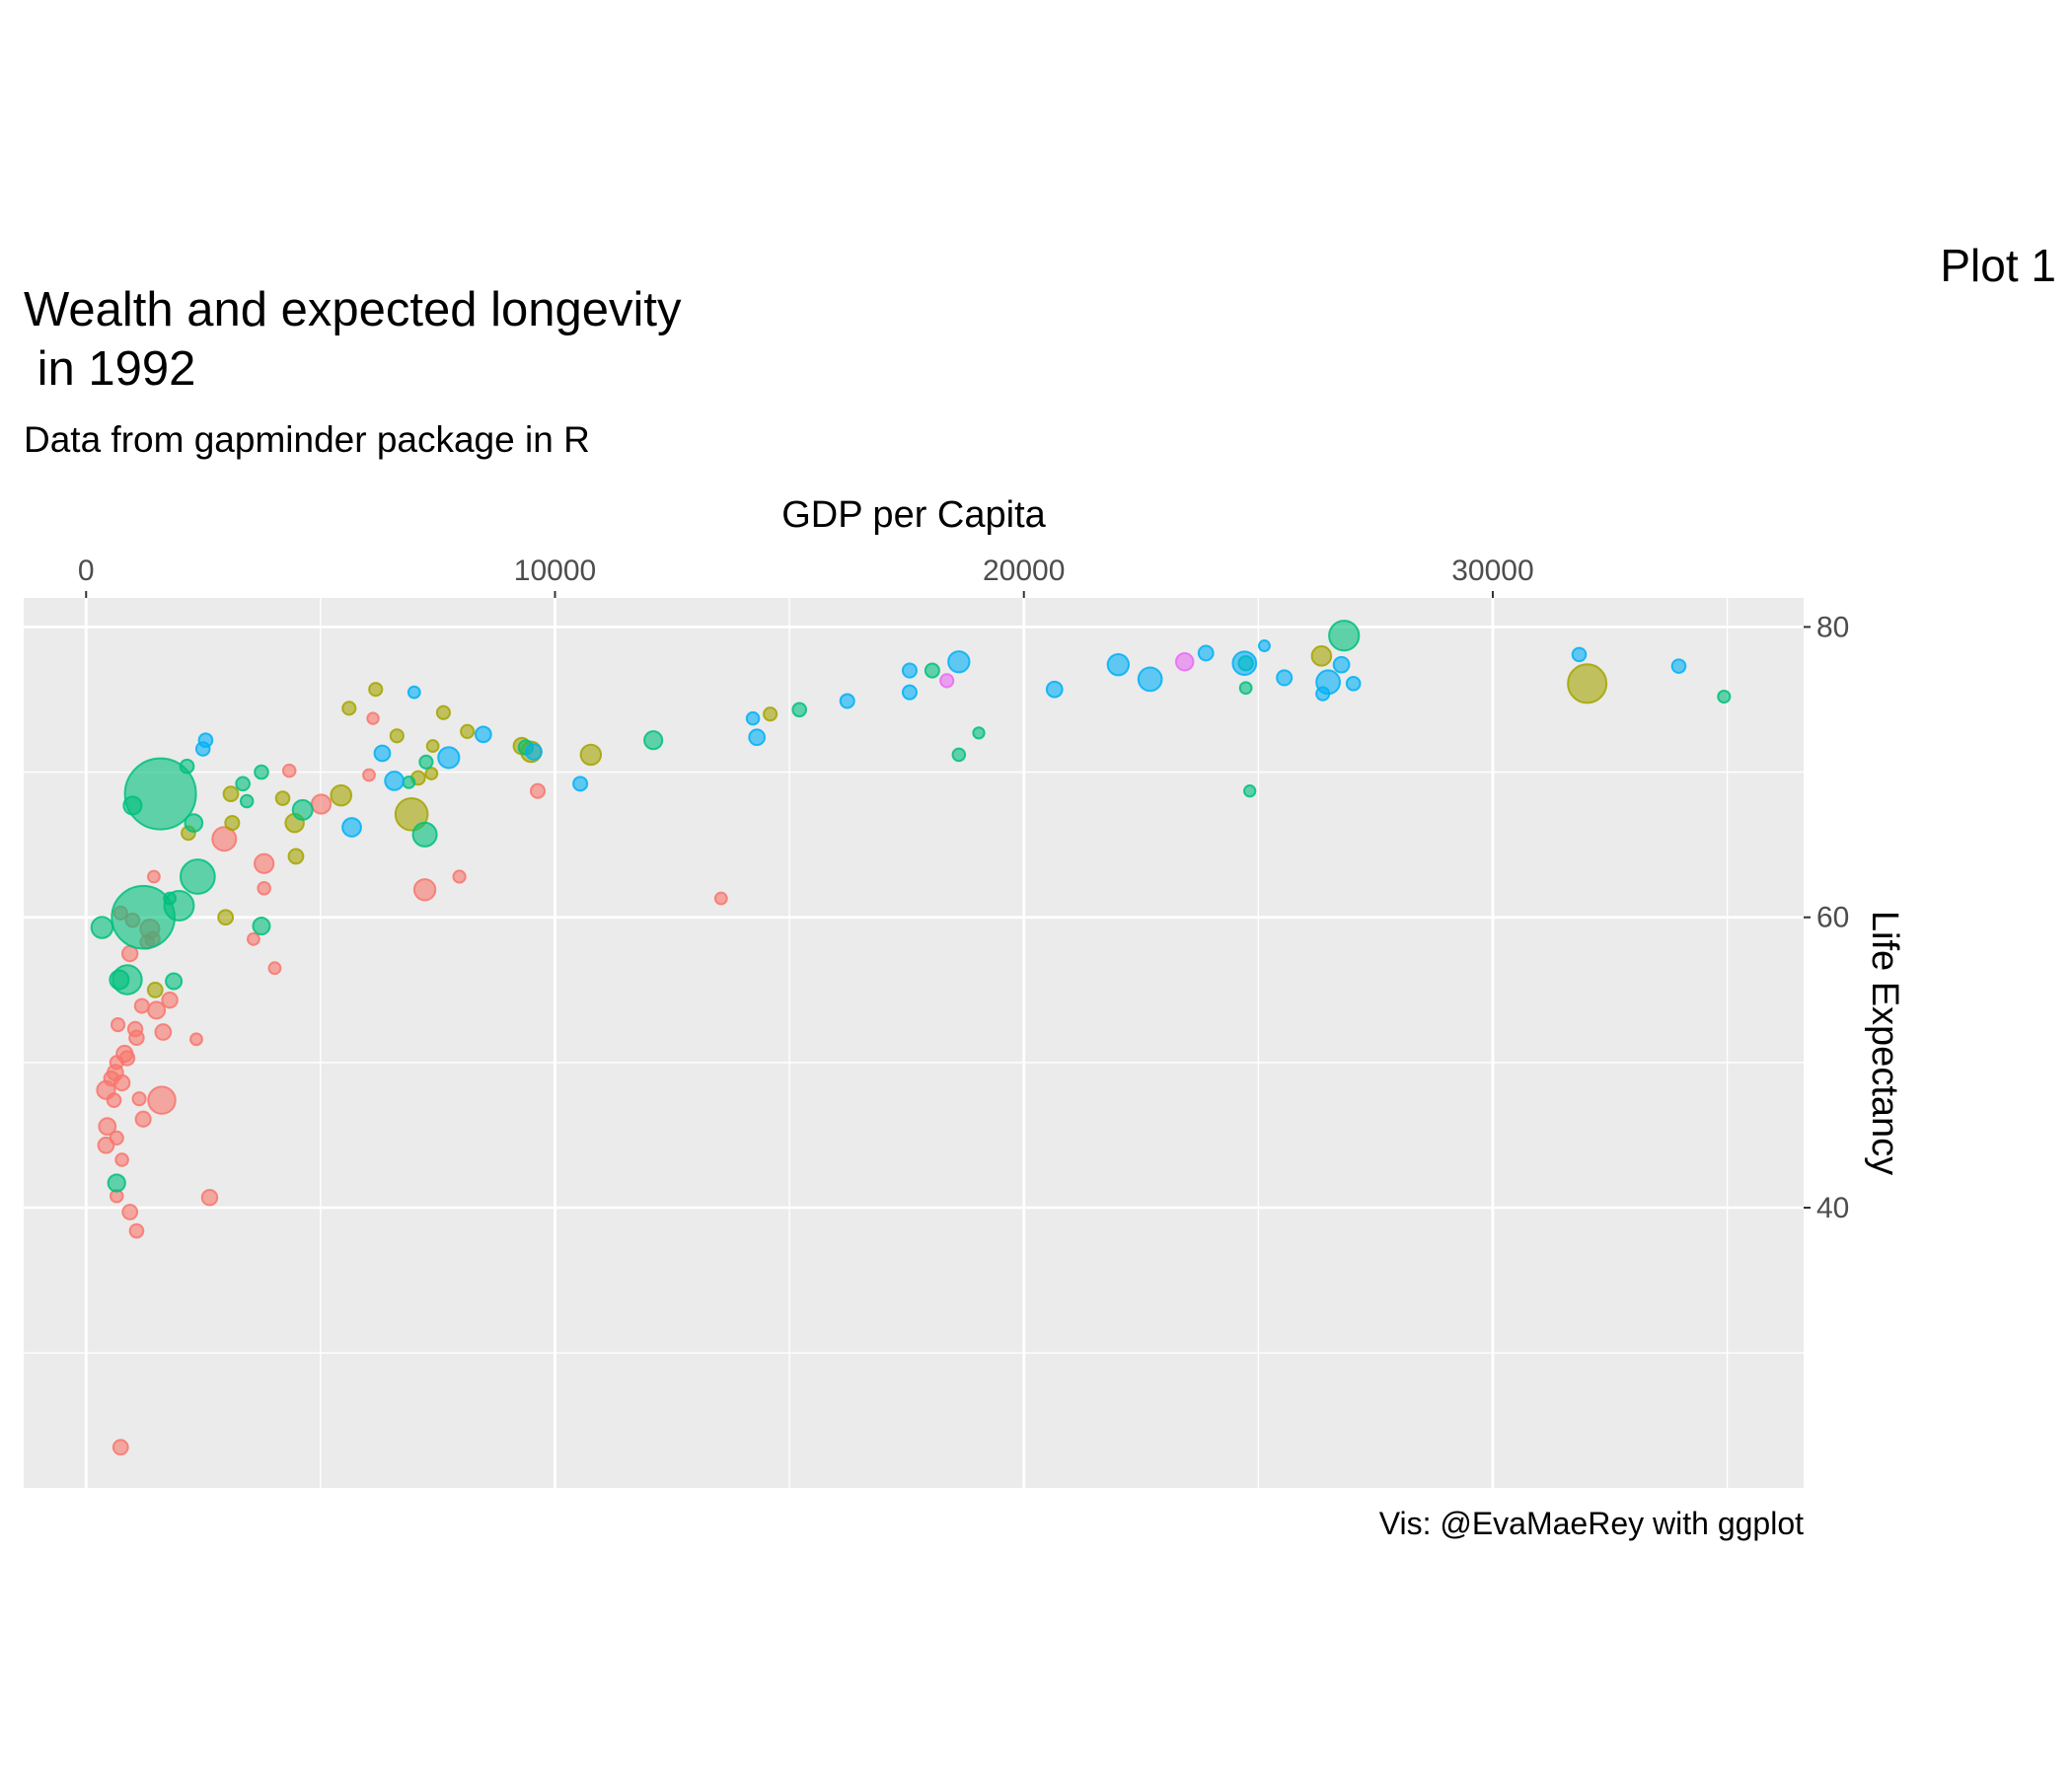 This screenshot has height=1776, width=2072. I want to click on y-tick-label: 60, so click(1833, 918).